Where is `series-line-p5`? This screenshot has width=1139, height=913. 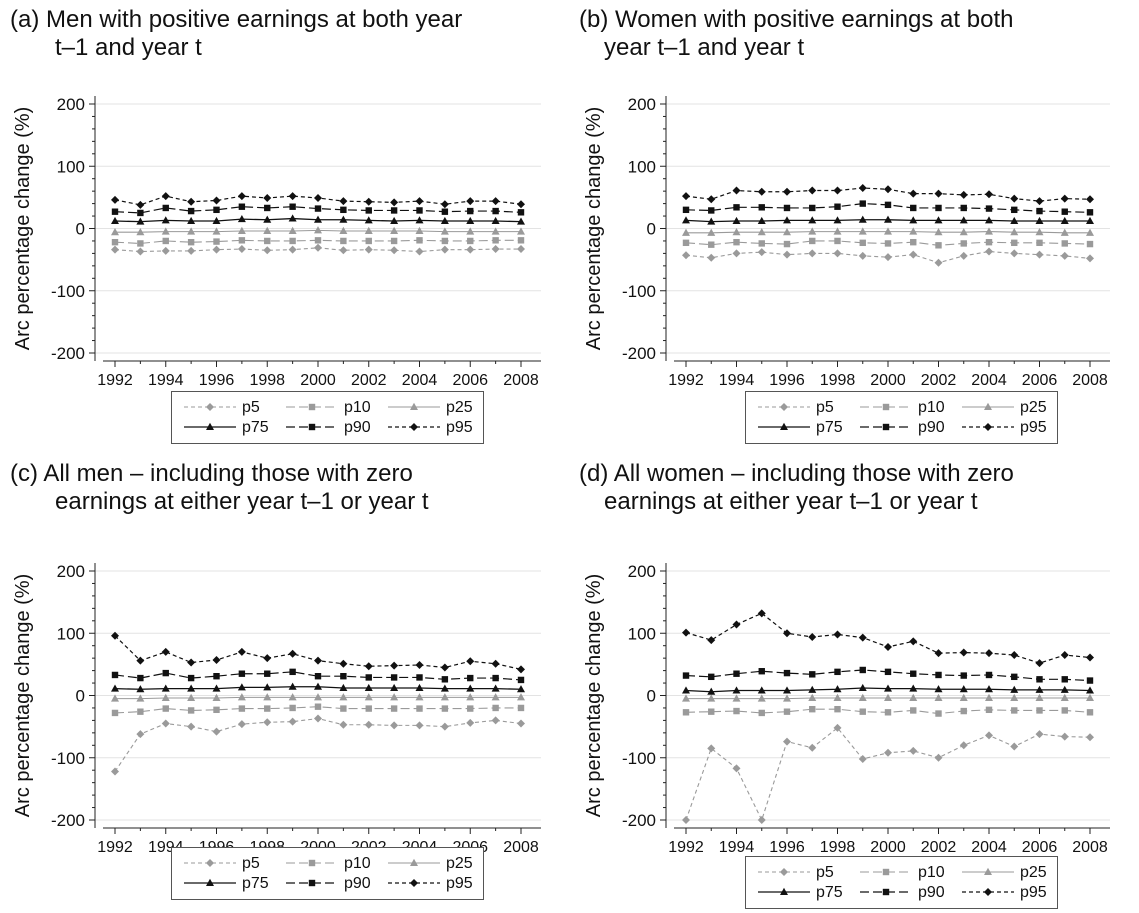
series-line-p5 is located at coordinates (888, 774).